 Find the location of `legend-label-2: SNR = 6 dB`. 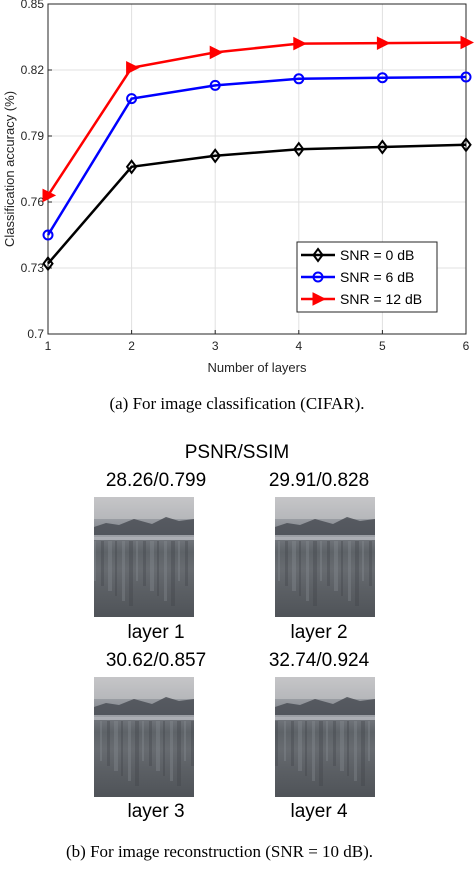

legend-label-2: SNR = 6 dB is located at coordinates (377, 277).